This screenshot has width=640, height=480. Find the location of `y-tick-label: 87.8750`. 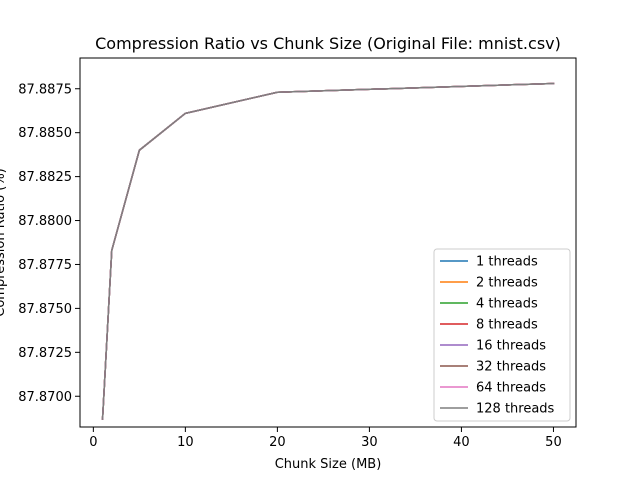

y-tick-label: 87.8750 is located at coordinates (45, 309).